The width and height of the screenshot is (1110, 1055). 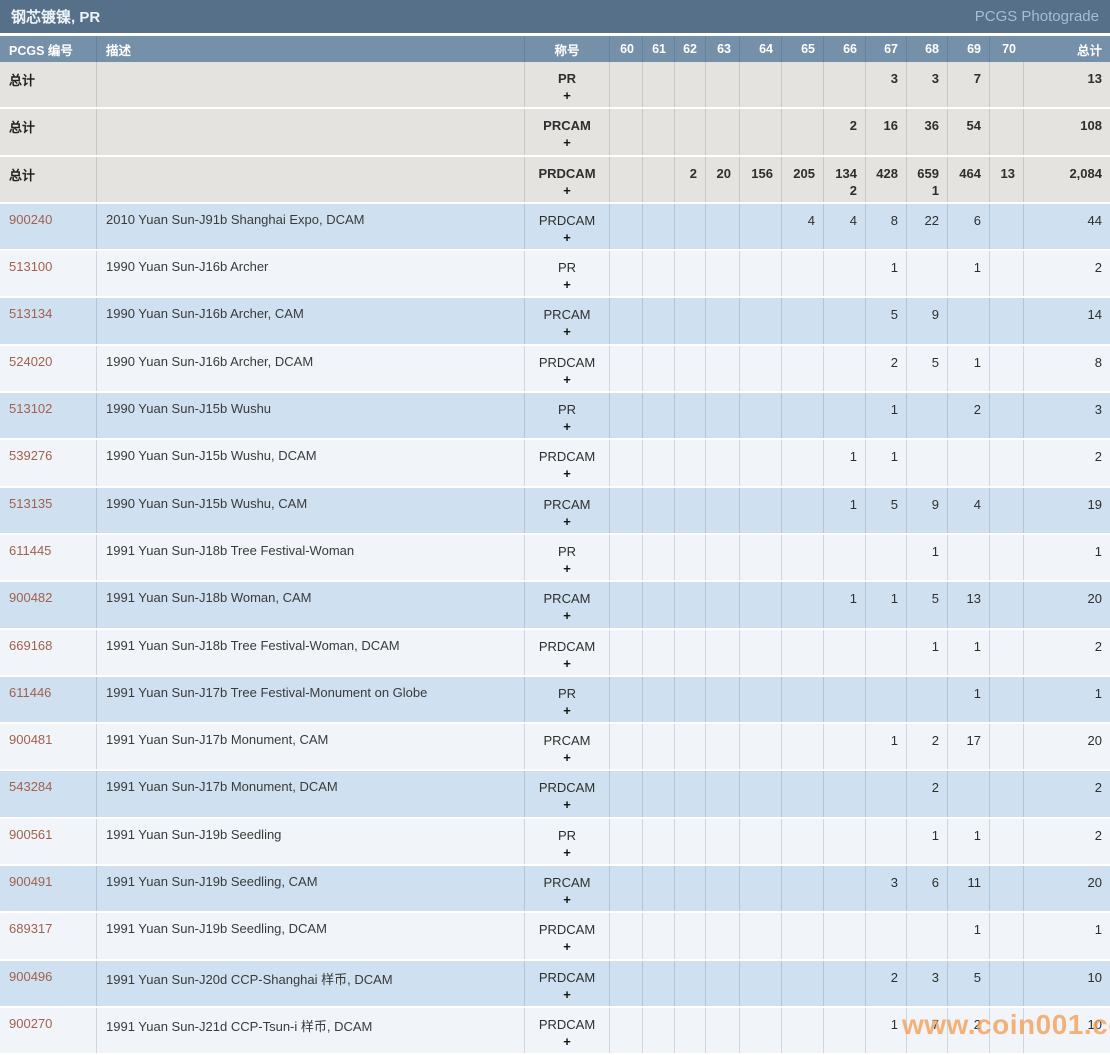 What do you see at coordinates (31, 361) in the screenshot?
I see `pcgs-number-link: 524020` at bounding box center [31, 361].